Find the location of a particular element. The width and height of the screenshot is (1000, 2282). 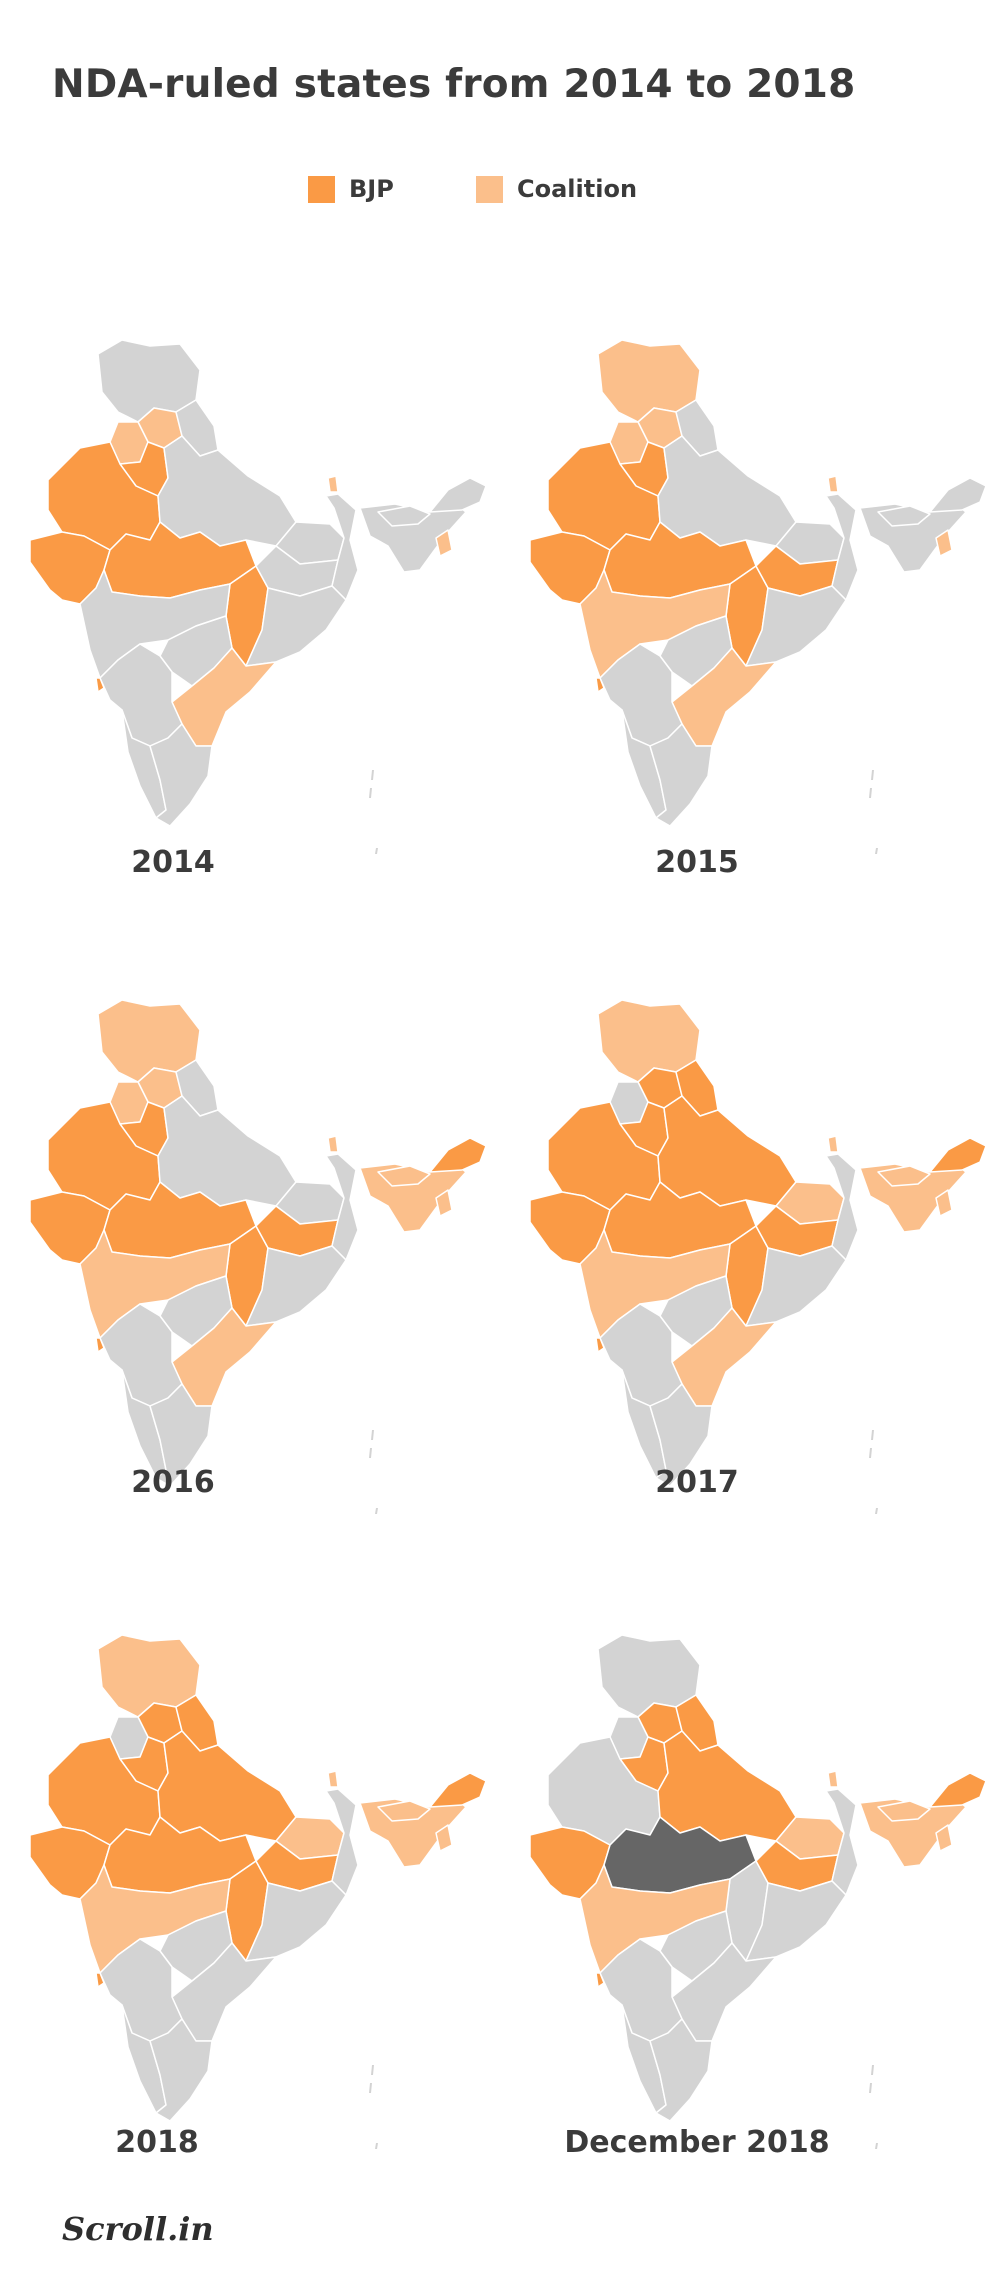

map-panel-2014: 2014 is located at coordinates (250, 625).